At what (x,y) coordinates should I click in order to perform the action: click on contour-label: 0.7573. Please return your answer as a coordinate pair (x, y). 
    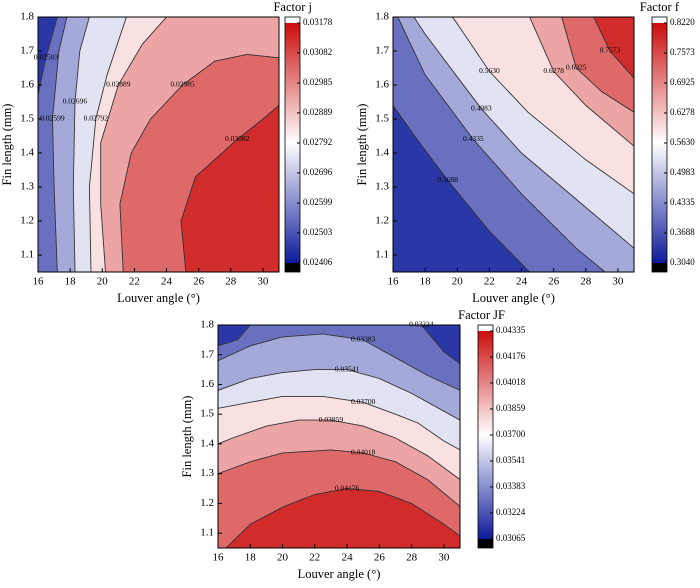
    Looking at the image, I should click on (610, 50).